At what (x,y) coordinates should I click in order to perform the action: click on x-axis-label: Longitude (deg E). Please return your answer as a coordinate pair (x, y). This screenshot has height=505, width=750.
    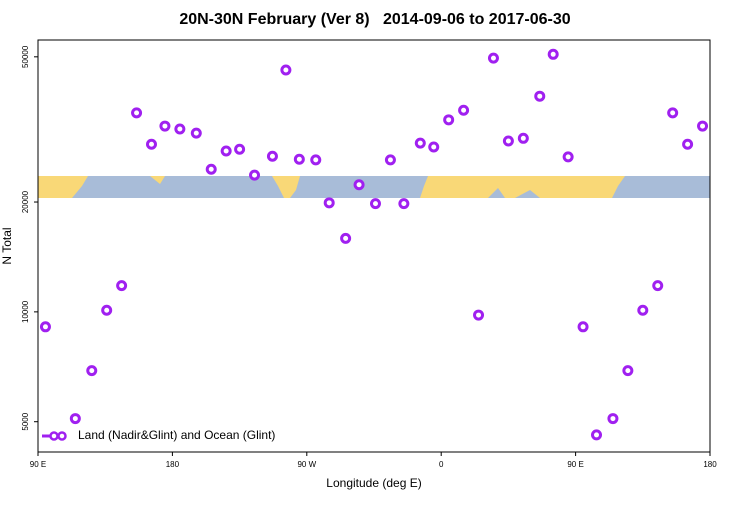
    Looking at the image, I should click on (373, 483).